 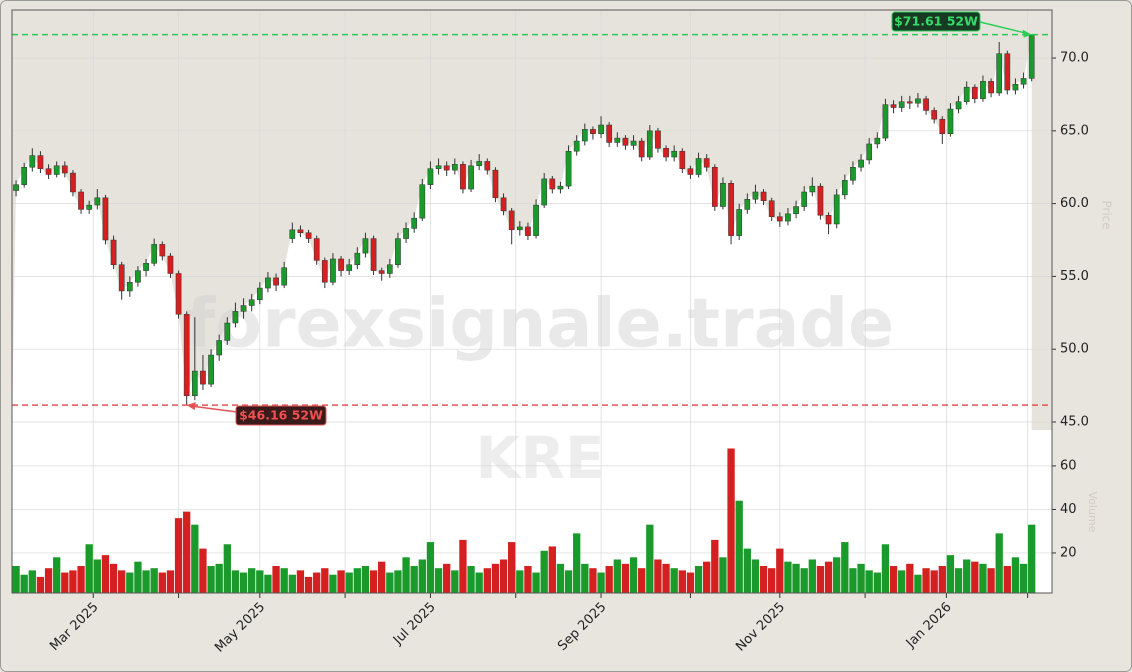 What do you see at coordinates (1074, 58) in the screenshot?
I see `y-tick-label: 70.0` at bounding box center [1074, 58].